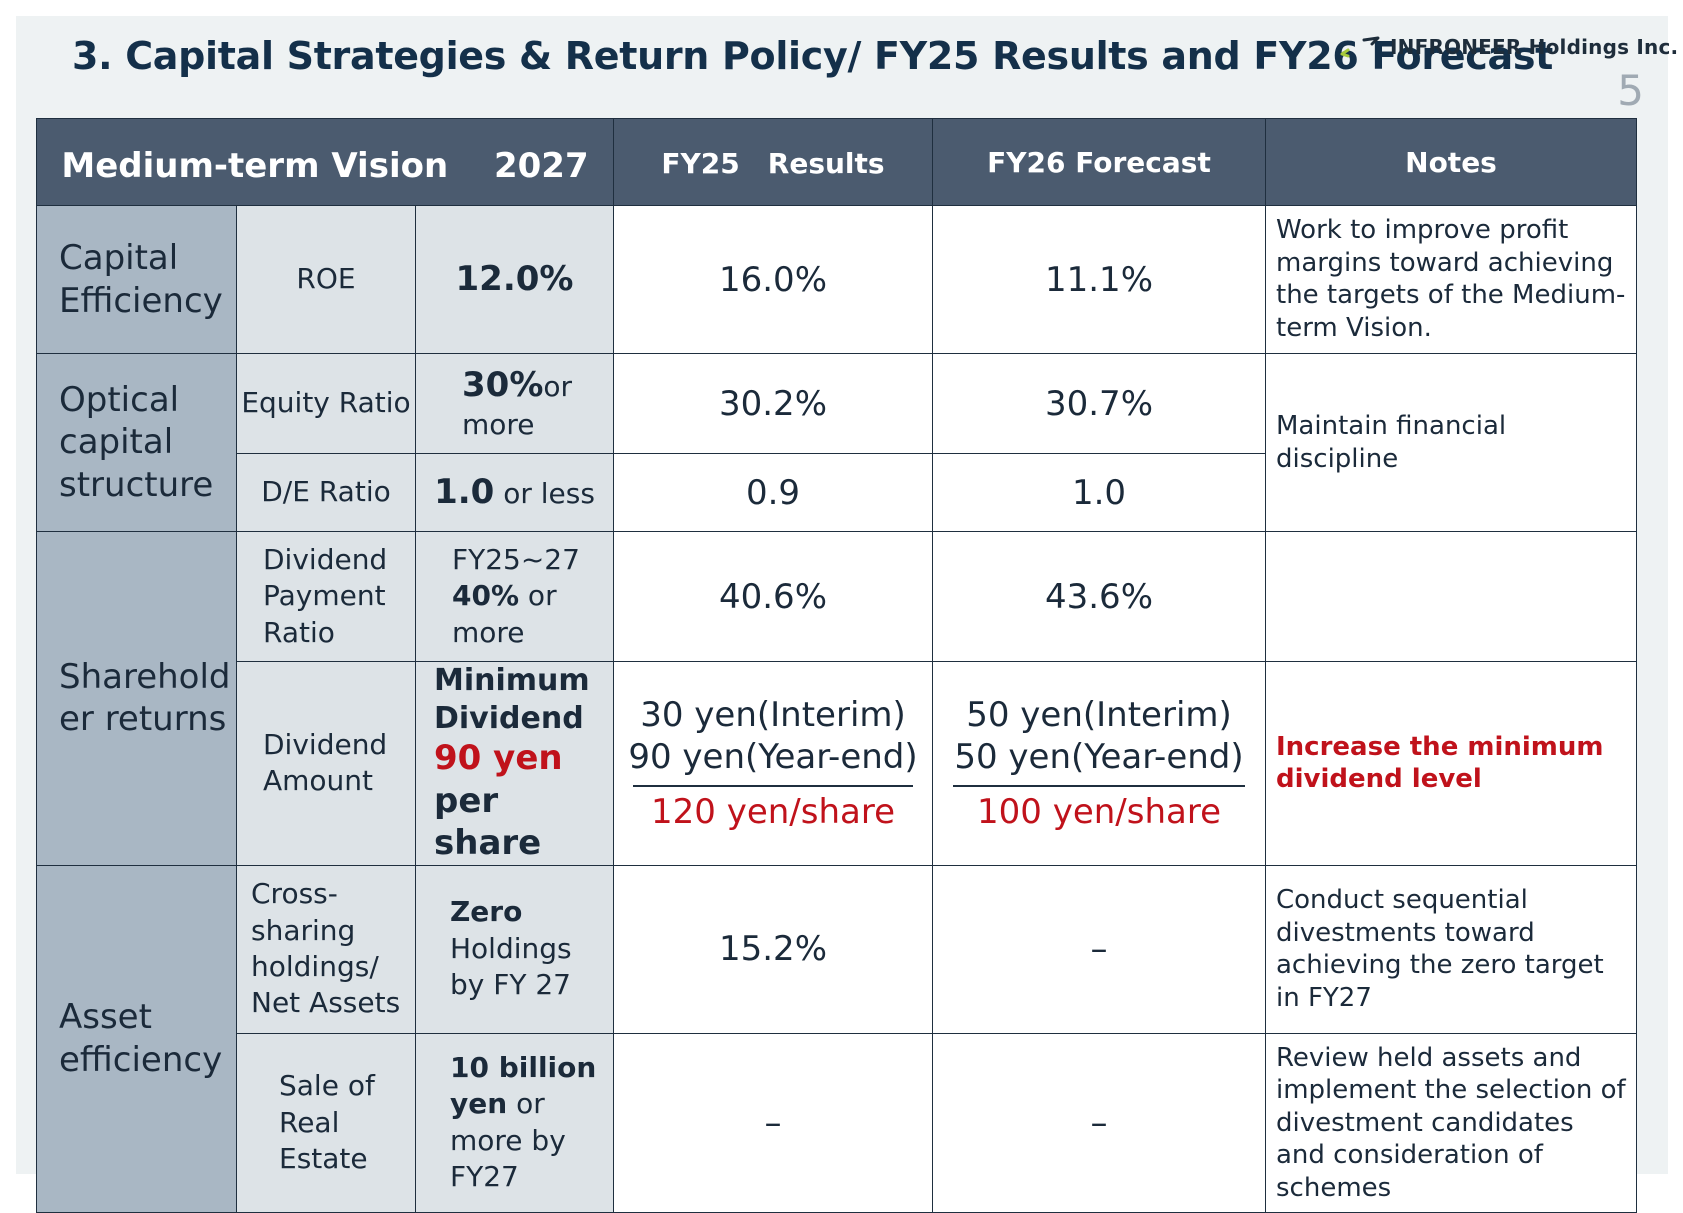  What do you see at coordinates (1451, 162) in the screenshot?
I see `column-header-notes: Notes` at bounding box center [1451, 162].